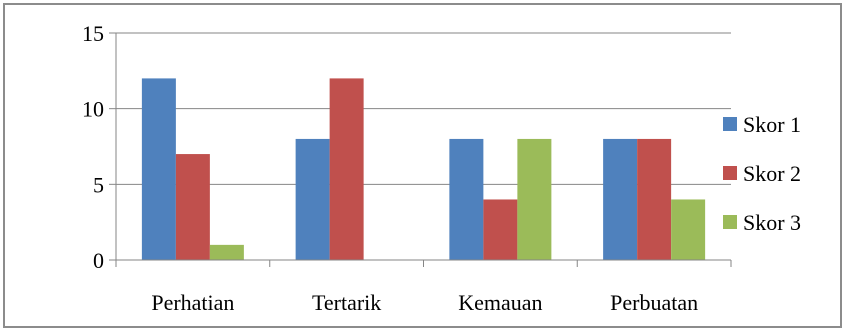  I want to click on y-tick-label: 10, so click(93, 109).